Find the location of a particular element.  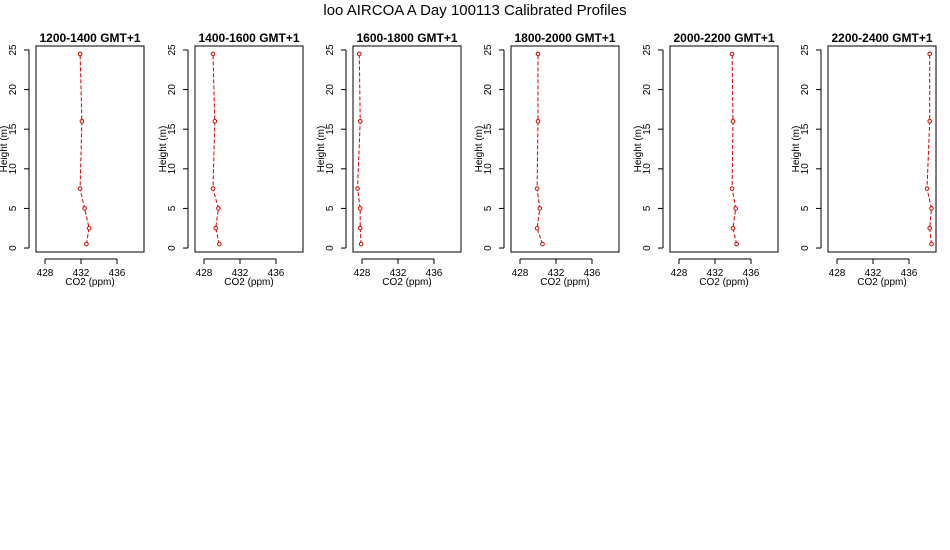

chart-title: 1800-2000 GMT+1 is located at coordinates (564, 38).